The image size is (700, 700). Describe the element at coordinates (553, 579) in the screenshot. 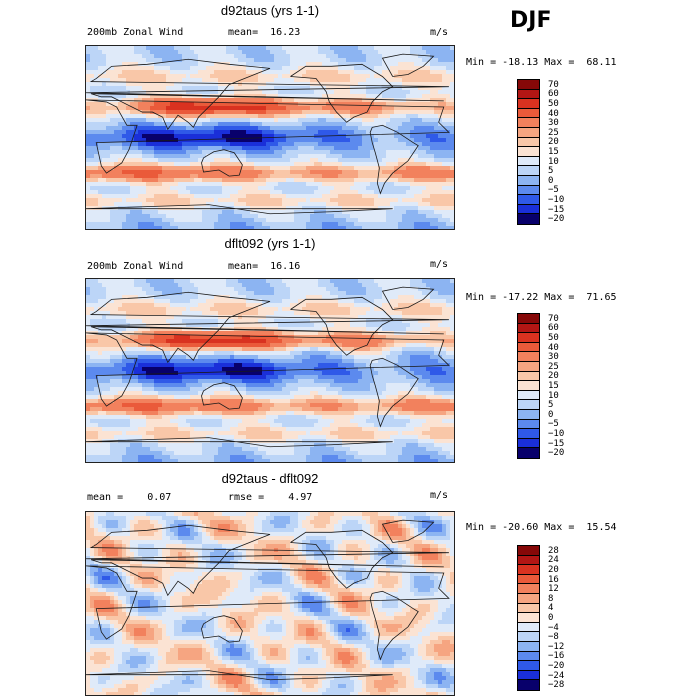

I see `colorbar-tick-label: 16` at that location.